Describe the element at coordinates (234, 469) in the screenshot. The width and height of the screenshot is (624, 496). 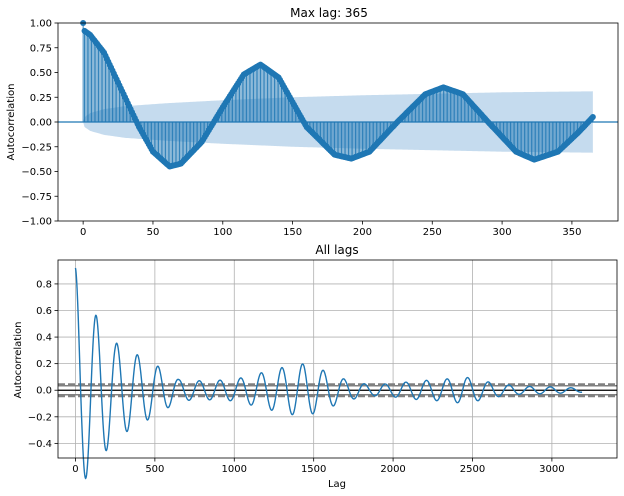
I see `x-tick-label: 1000` at that location.